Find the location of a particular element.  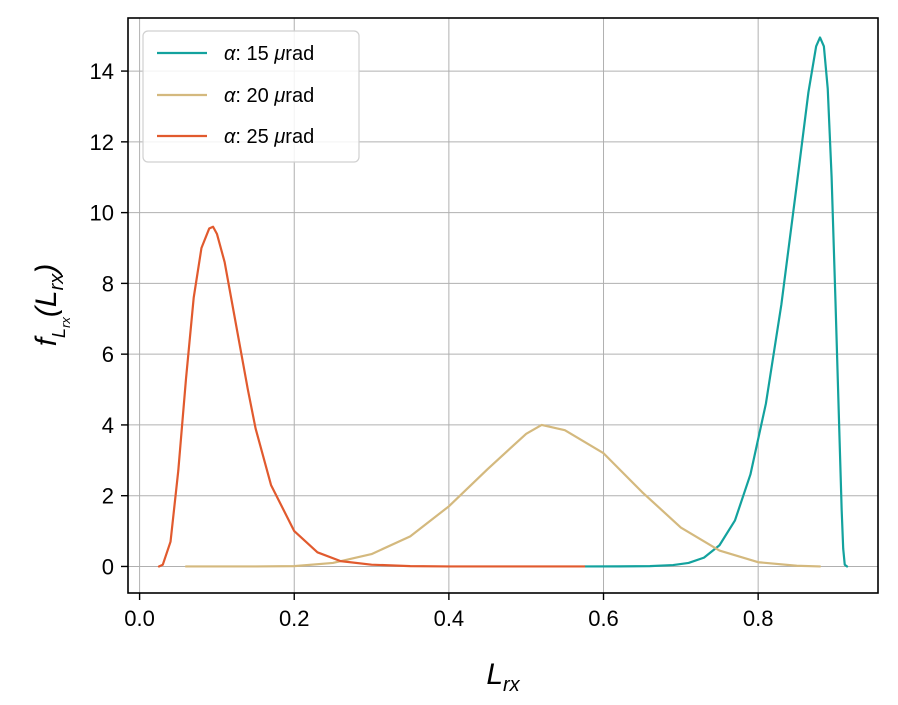

x-axis-title: Lrx is located at coordinates (503, 677).